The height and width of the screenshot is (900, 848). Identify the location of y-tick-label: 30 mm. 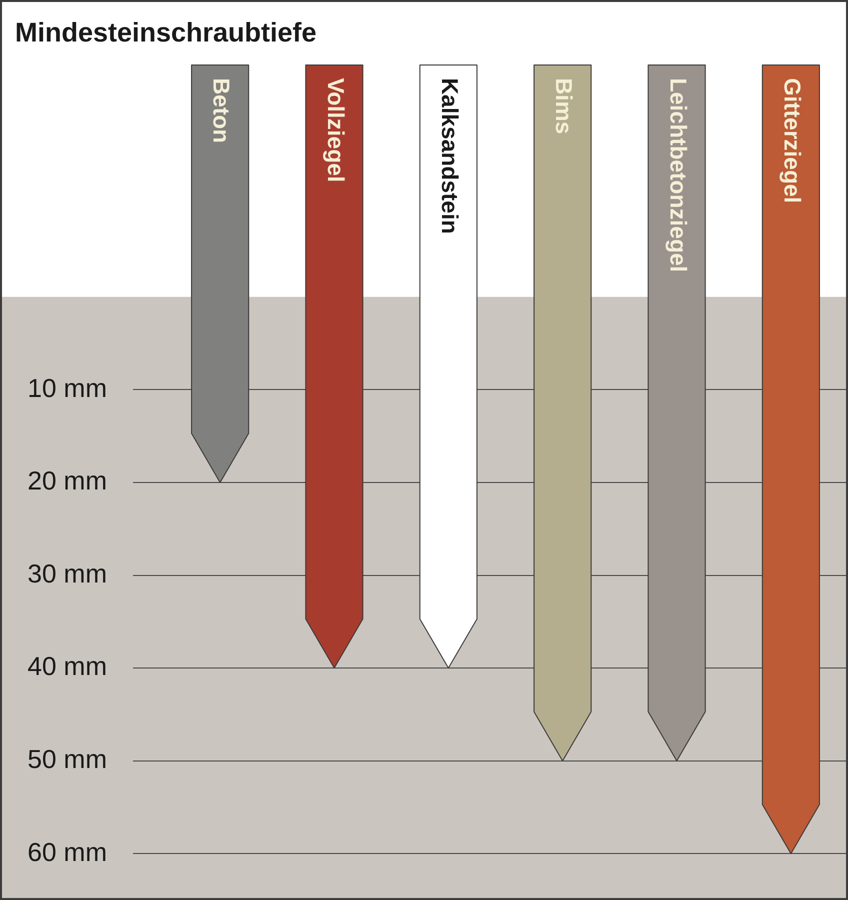
(67, 573).